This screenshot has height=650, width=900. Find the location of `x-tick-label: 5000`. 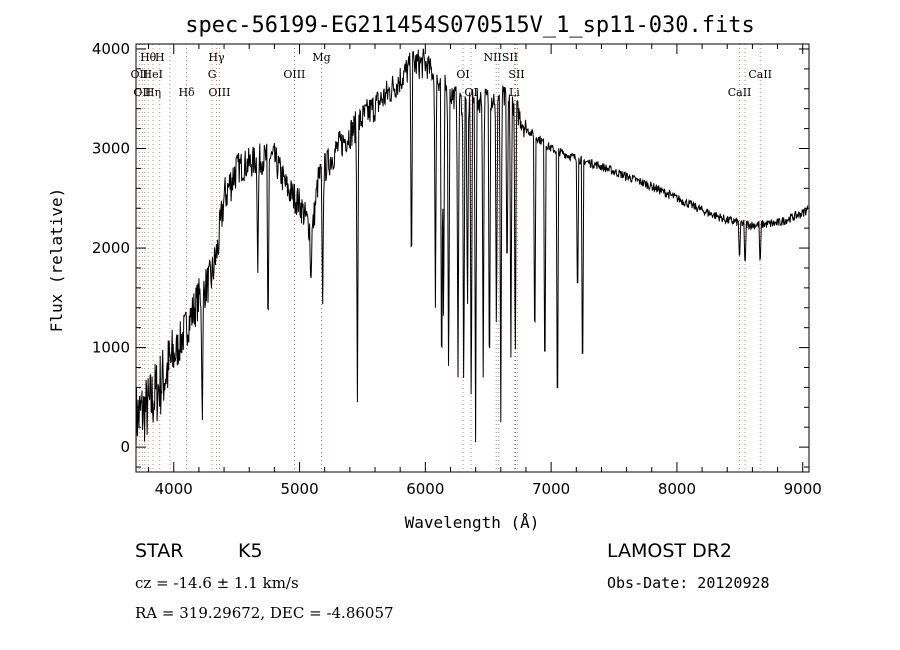

x-tick-label: 5000 is located at coordinates (299, 489).